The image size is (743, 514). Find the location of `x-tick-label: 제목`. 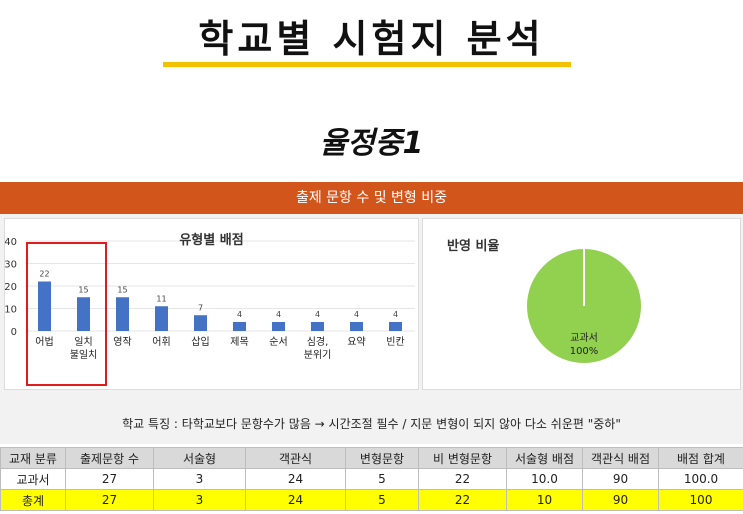

x-tick-label: 제목 is located at coordinates (239, 342).